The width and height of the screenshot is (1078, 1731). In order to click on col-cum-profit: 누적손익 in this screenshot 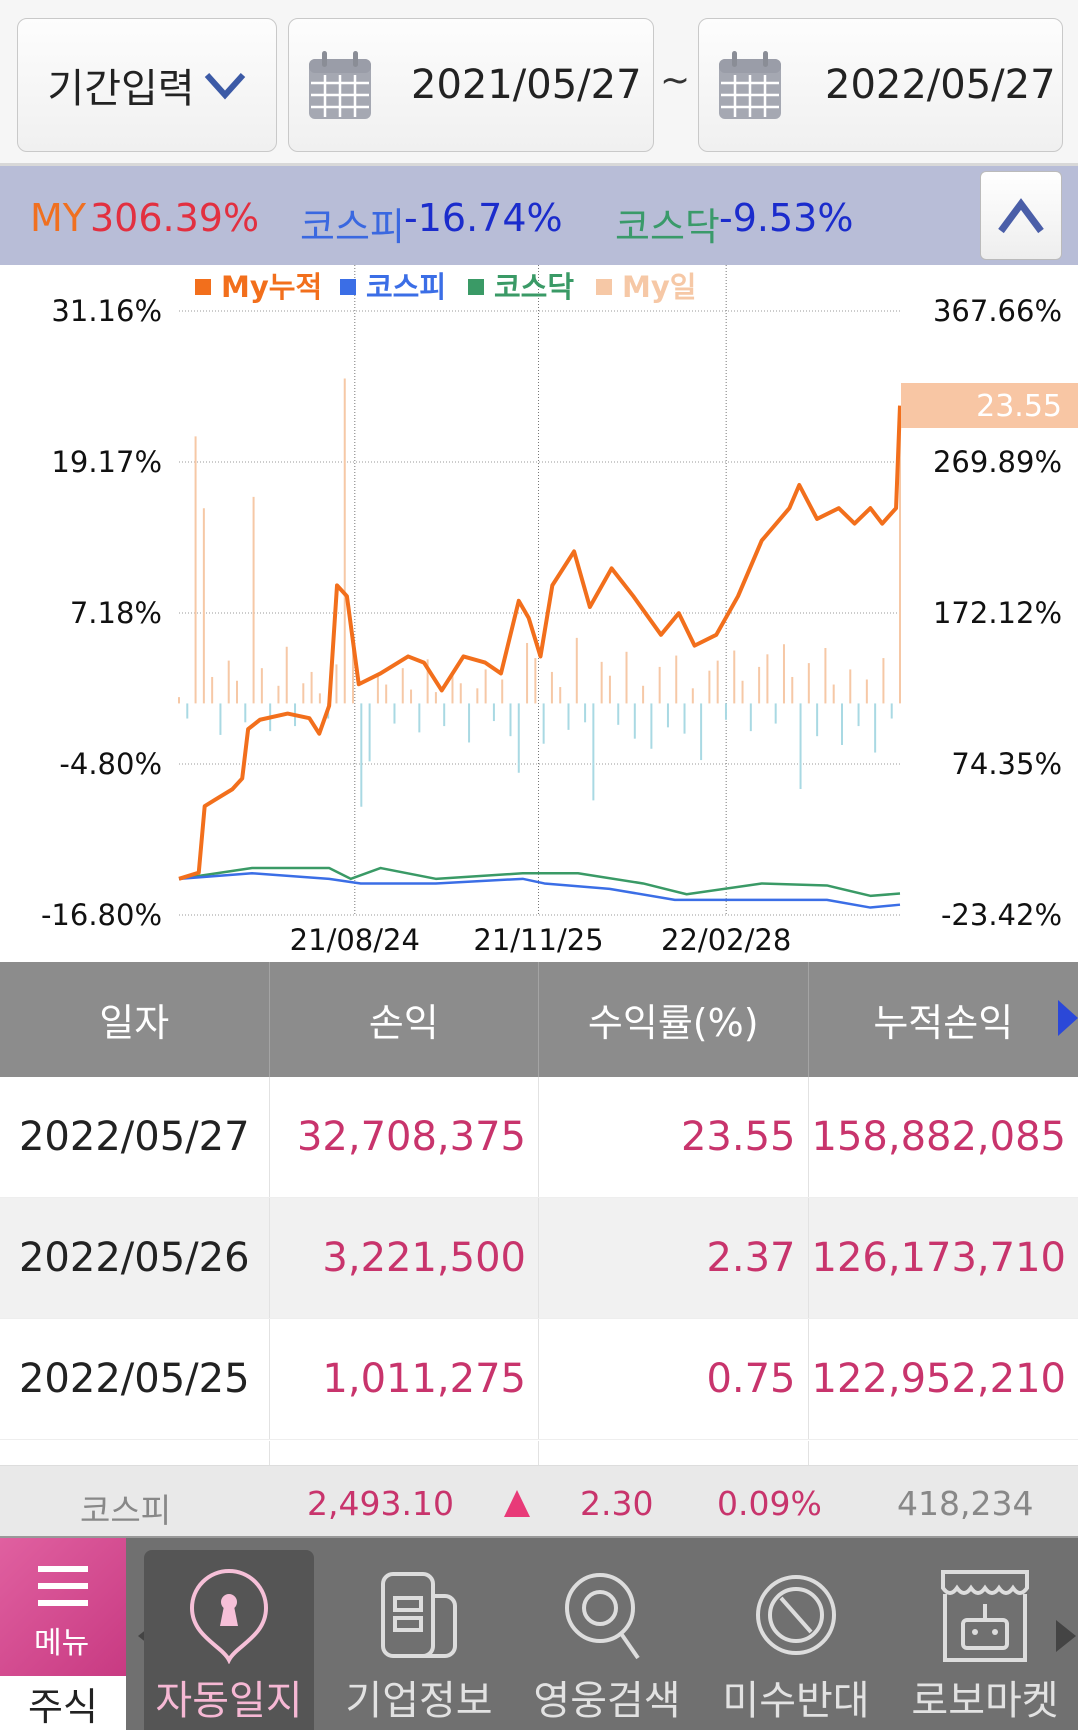, I will do `click(943, 1019)`.